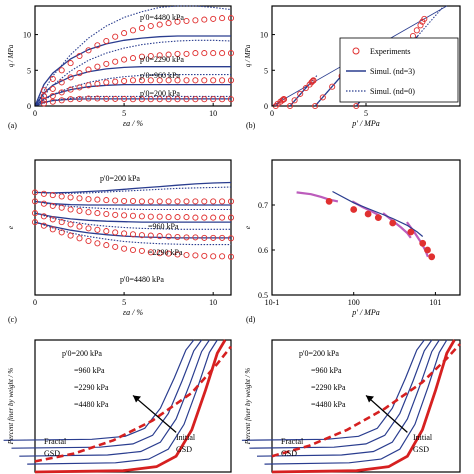  I want to click on pressure-annotation: p'0=4480 kPa, so click(142, 279).